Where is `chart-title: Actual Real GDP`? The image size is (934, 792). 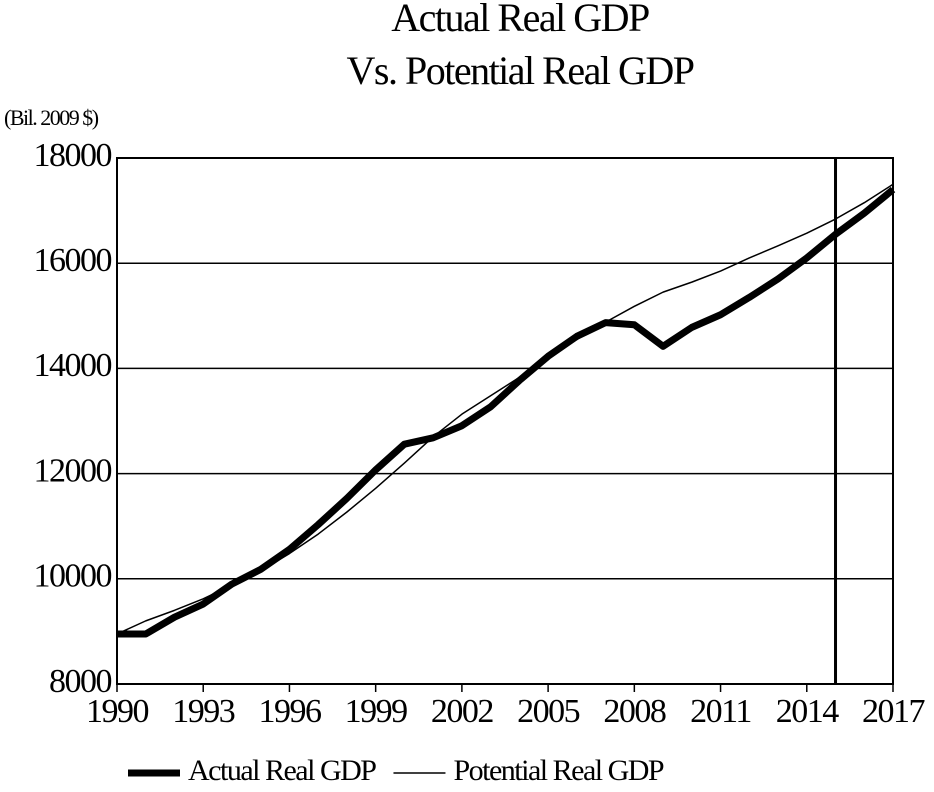 chart-title: Actual Real GDP is located at coordinates (520, 20).